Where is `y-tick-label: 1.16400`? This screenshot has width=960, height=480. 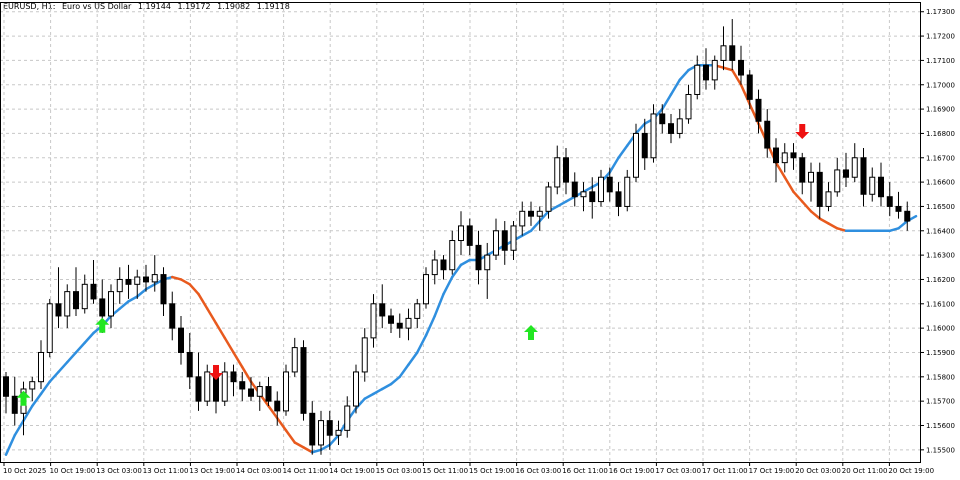
y-tick-label: 1.16400 is located at coordinates (940, 231).